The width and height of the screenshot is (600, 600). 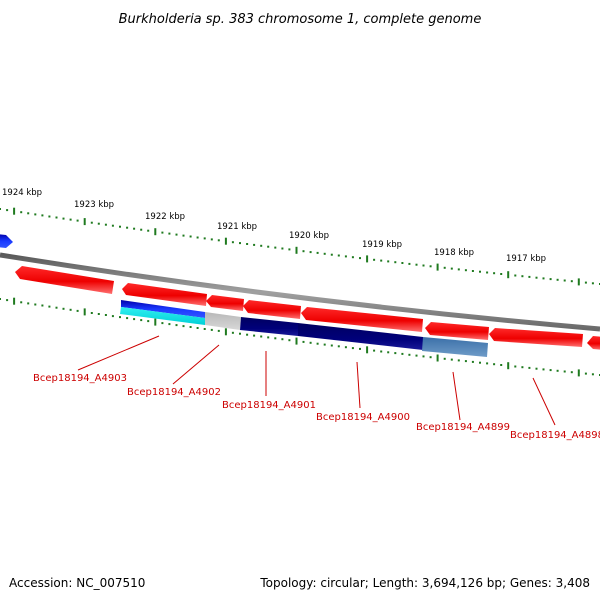 What do you see at coordinates (174, 392) in the screenshot?
I see `gene-label-A4902: Bcep18194_A4902` at bounding box center [174, 392].